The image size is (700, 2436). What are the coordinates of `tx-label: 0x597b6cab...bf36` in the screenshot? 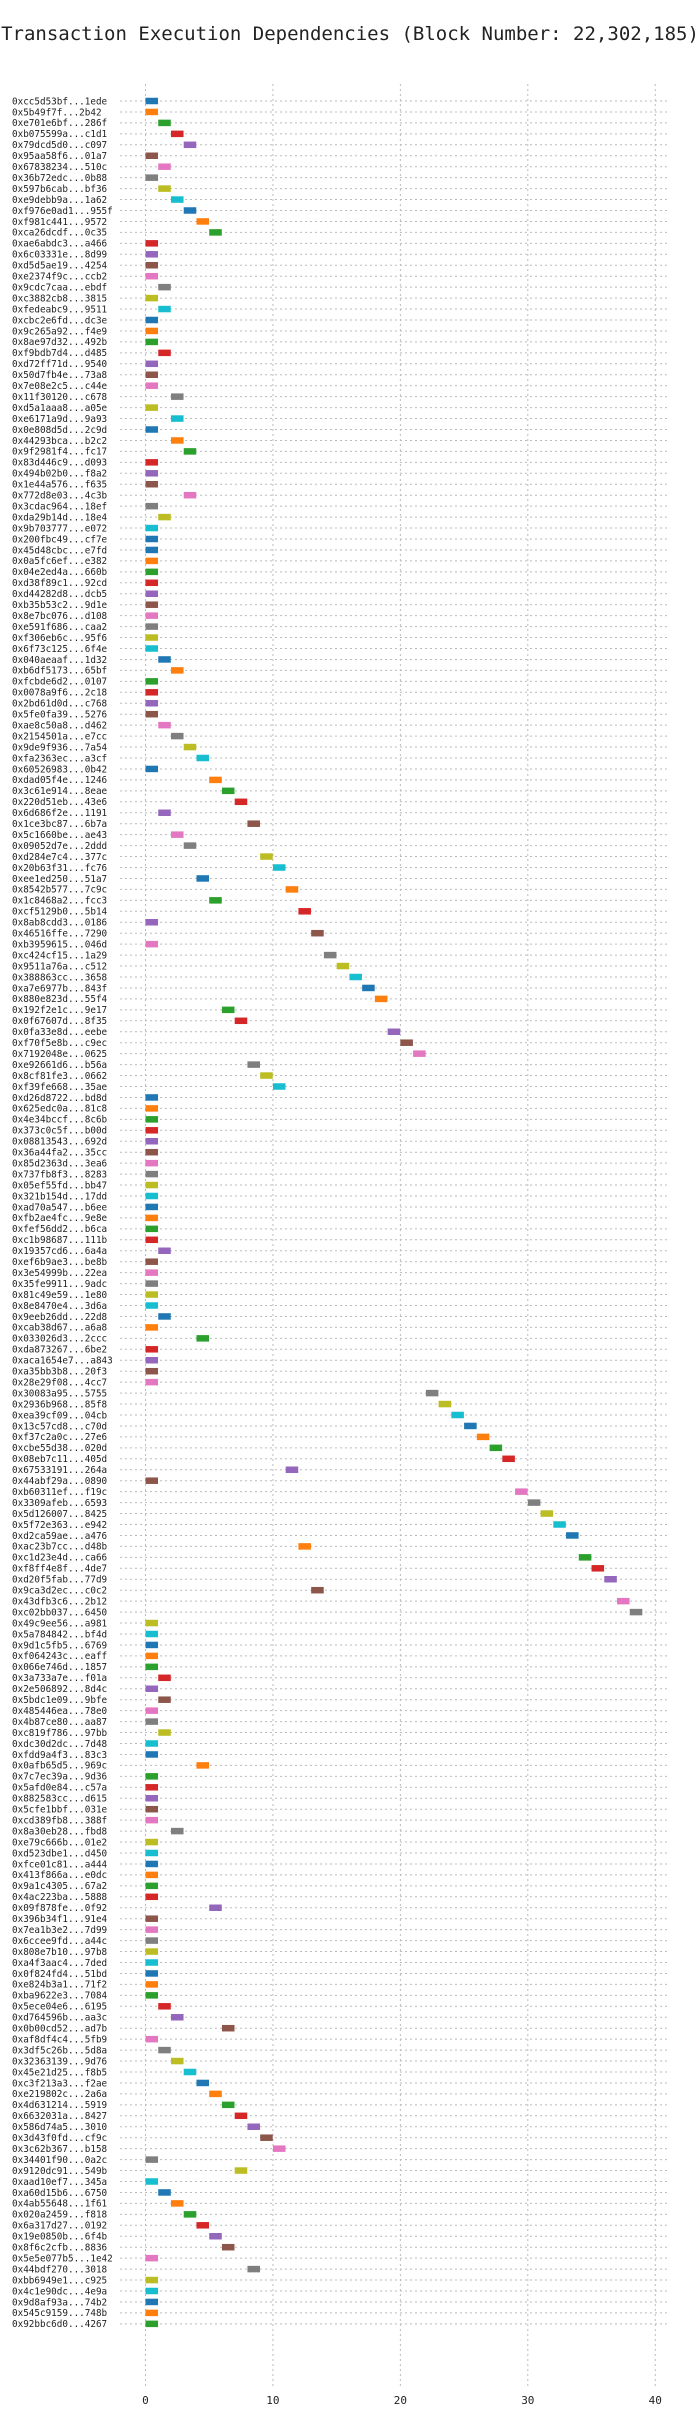 It's located at (59, 189).